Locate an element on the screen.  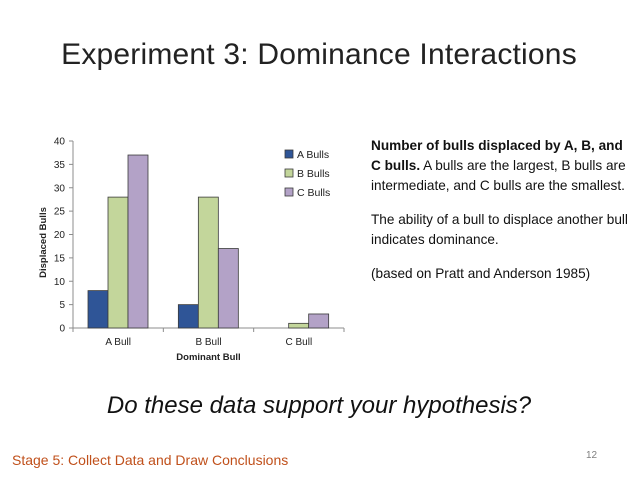
hypothesis-question: Do these data support your hypothesis? is located at coordinates (319, 405).